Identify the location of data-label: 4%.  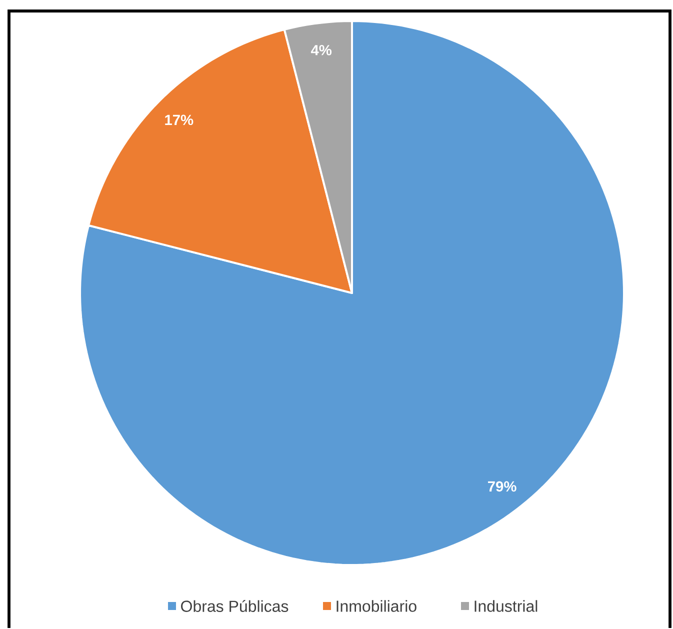
(321, 50).